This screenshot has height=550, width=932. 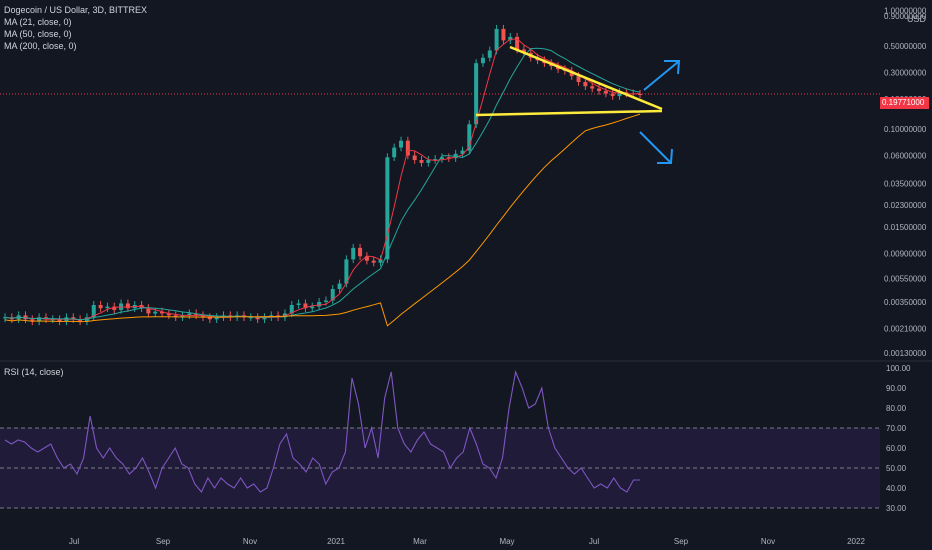 What do you see at coordinates (905, 183) in the screenshot?
I see `price-tick-label: 0.03500000` at bounding box center [905, 183].